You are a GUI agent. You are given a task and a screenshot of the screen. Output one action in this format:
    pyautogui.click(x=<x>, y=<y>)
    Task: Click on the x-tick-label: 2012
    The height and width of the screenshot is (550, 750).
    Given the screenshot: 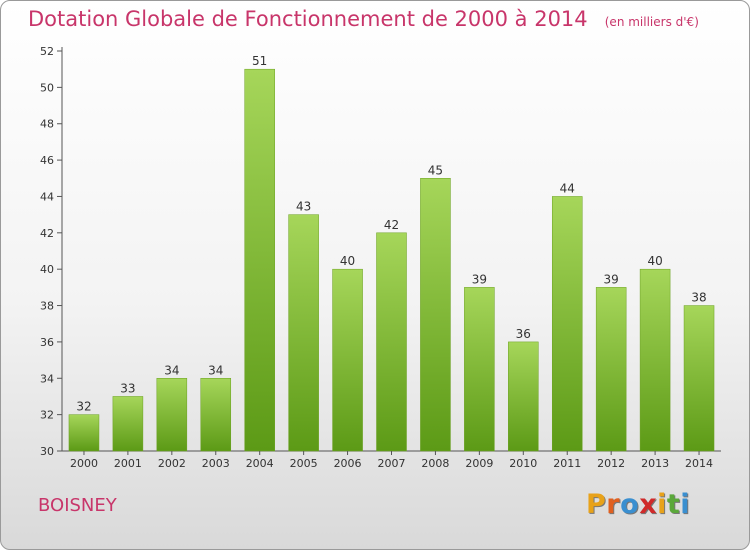 What is the action you would take?
    pyautogui.click(x=611, y=463)
    